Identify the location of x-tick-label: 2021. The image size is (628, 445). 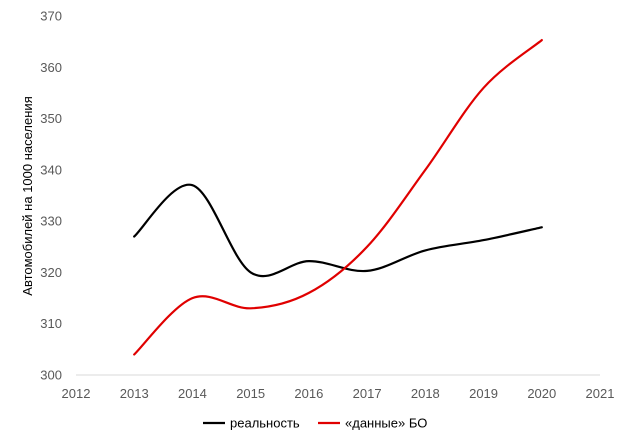
(600, 393).